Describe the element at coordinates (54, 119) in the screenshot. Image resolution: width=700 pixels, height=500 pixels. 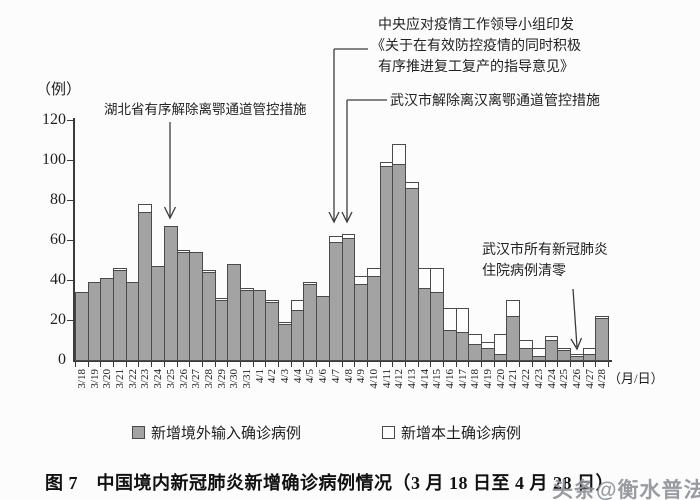
I see `y-axis-tick-label: 120` at that location.